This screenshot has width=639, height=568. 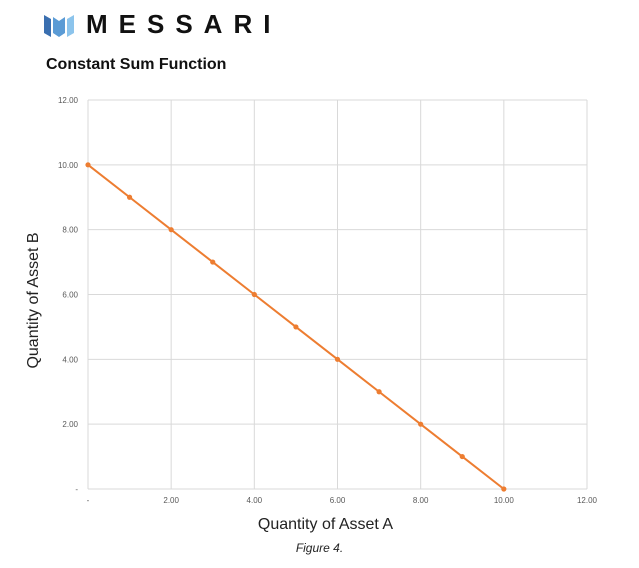 What do you see at coordinates (326, 524) in the screenshot?
I see `x-axis-label: Quantity of Asset A` at bounding box center [326, 524].